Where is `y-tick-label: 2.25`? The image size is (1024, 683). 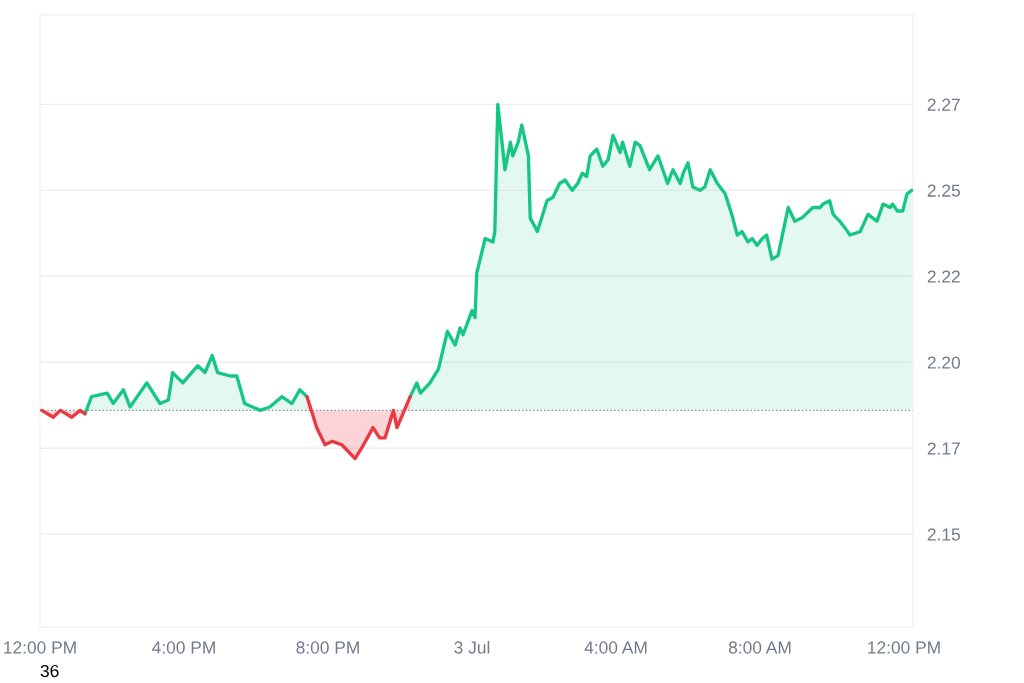
y-tick-label: 2.25 is located at coordinates (943, 190).